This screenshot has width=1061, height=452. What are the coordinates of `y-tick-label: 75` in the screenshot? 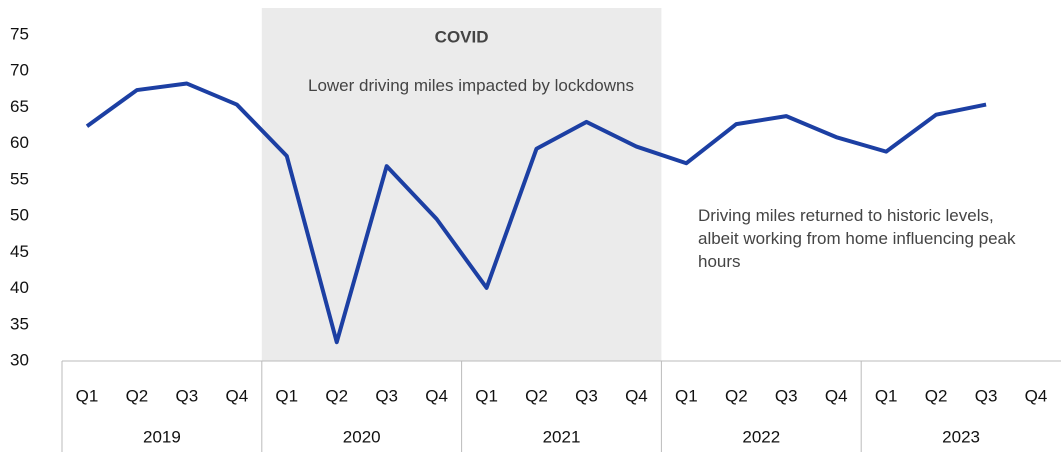 It's located at (19, 33).